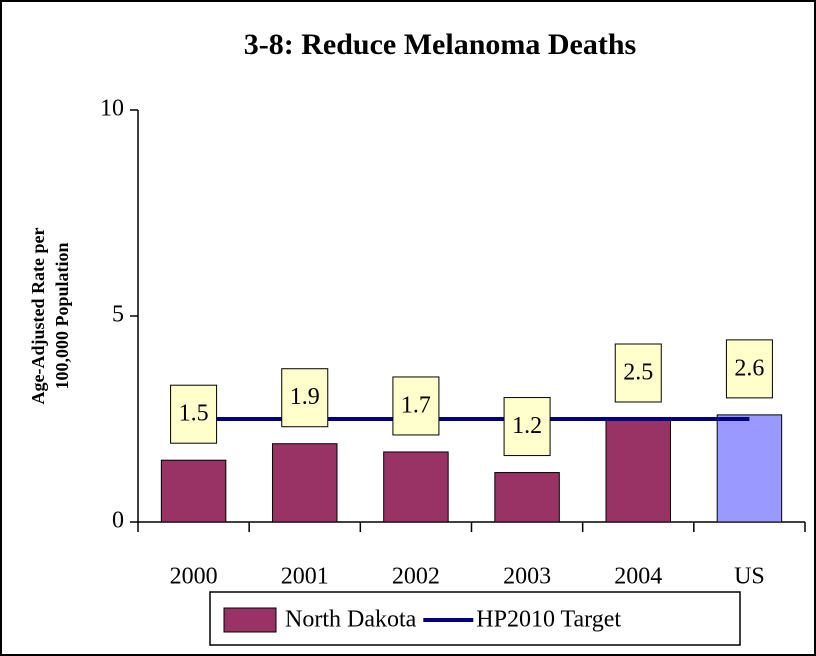  Describe the element at coordinates (416, 577) in the screenshot. I see `x-tick-label: 2002` at that location.